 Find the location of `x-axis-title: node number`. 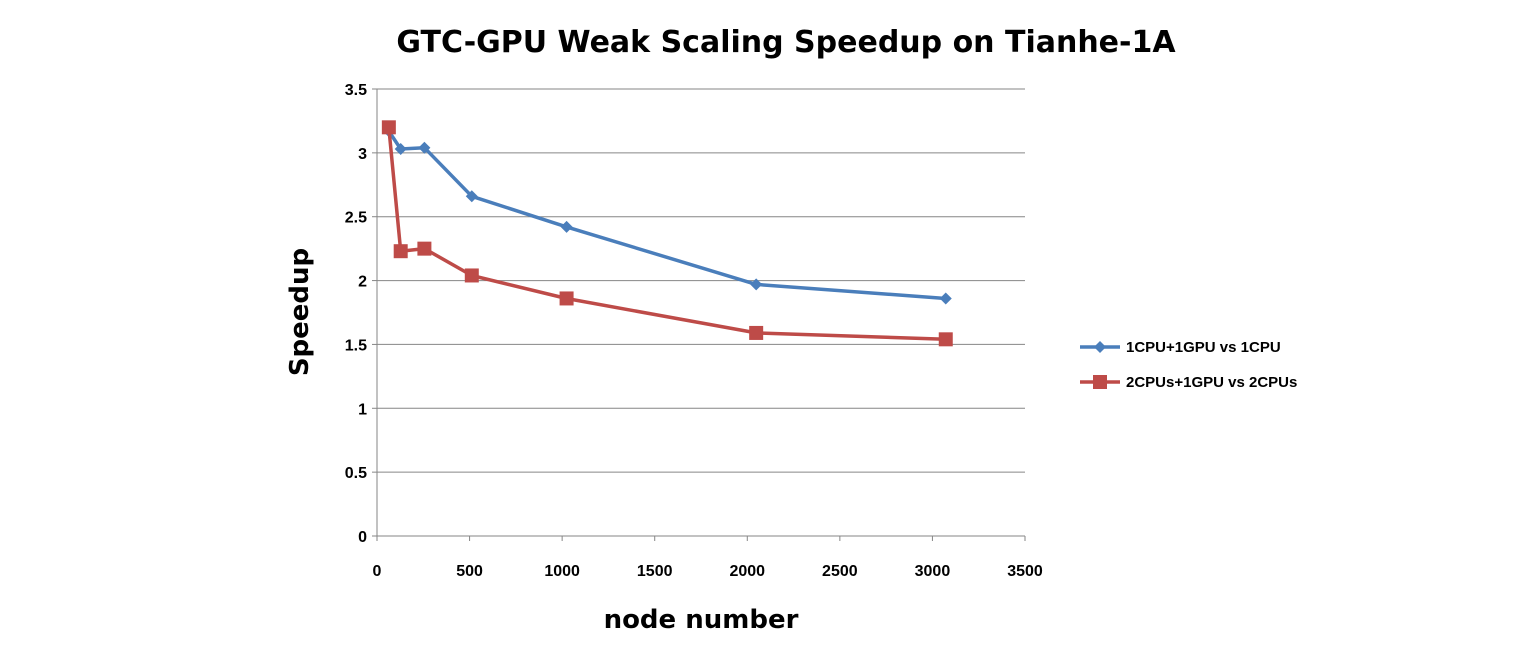

x-axis-title: node number is located at coordinates (701, 620).